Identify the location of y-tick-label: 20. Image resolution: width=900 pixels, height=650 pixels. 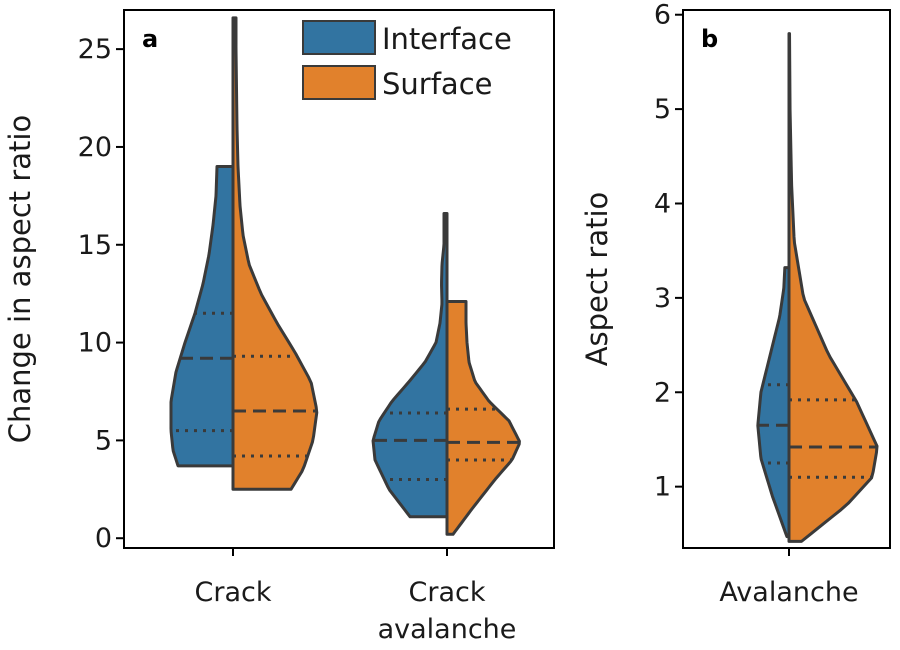
(95, 147).